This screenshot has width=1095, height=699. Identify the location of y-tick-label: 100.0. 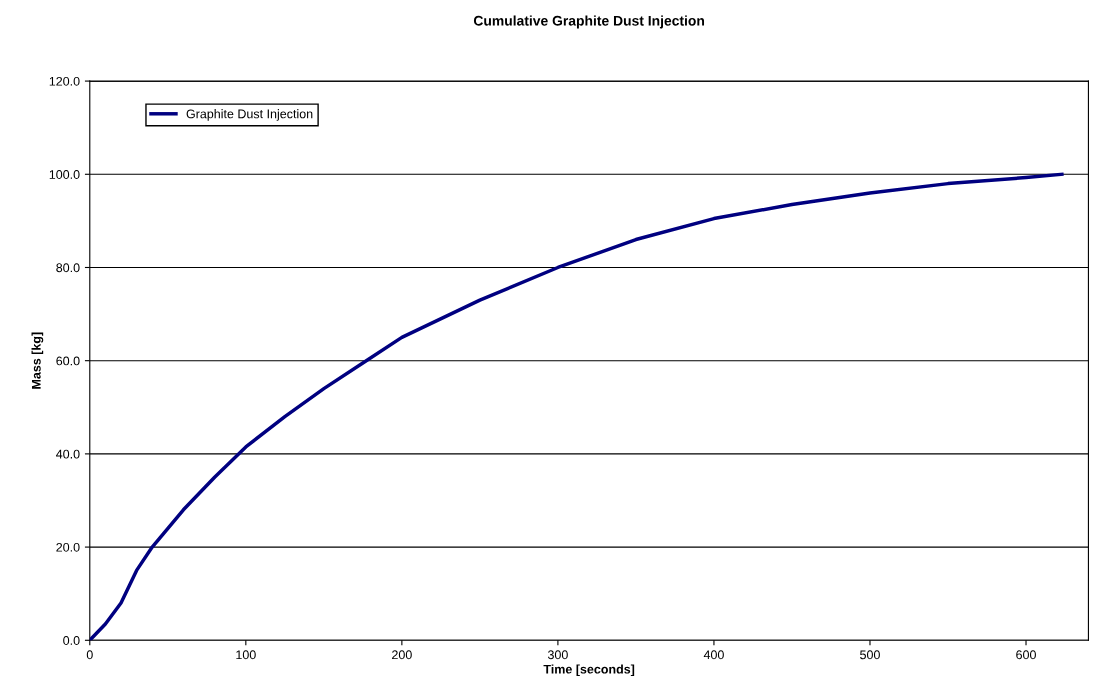
(64, 174).